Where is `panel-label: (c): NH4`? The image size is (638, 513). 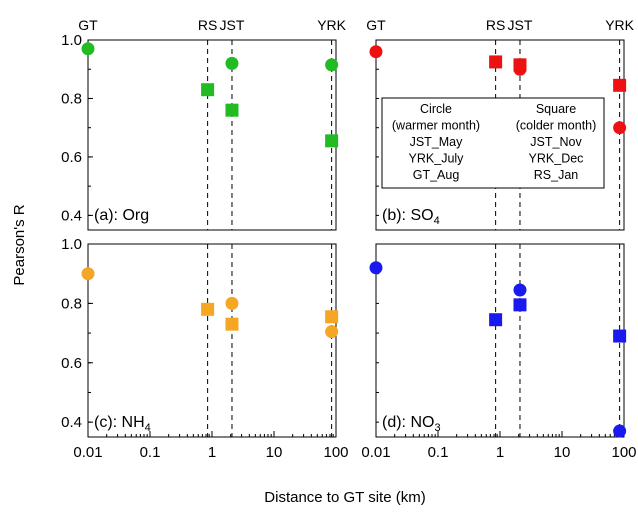 panel-label: (c): NH4 is located at coordinates (122, 424).